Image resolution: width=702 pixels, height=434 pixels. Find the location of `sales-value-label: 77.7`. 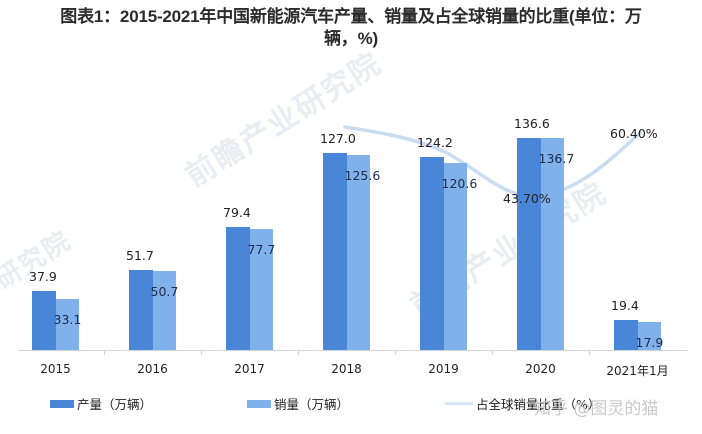

sales-value-label: 77.7 is located at coordinates (261, 250).